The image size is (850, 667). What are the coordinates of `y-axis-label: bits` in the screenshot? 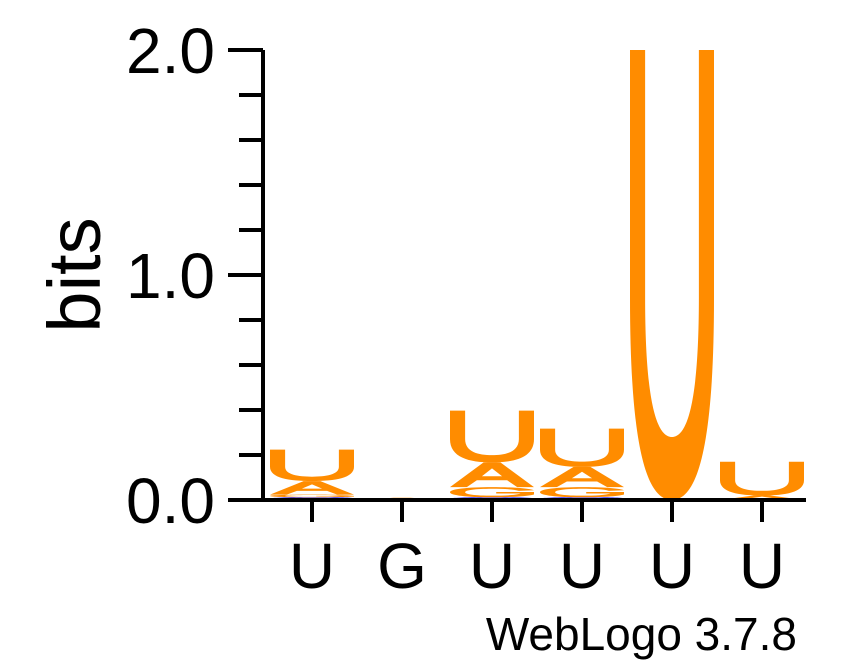 It's located at (74, 274).